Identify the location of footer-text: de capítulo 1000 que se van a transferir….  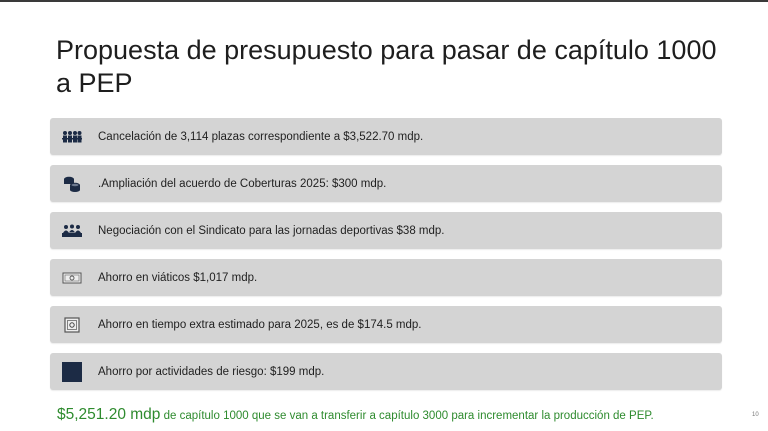
(407, 416).